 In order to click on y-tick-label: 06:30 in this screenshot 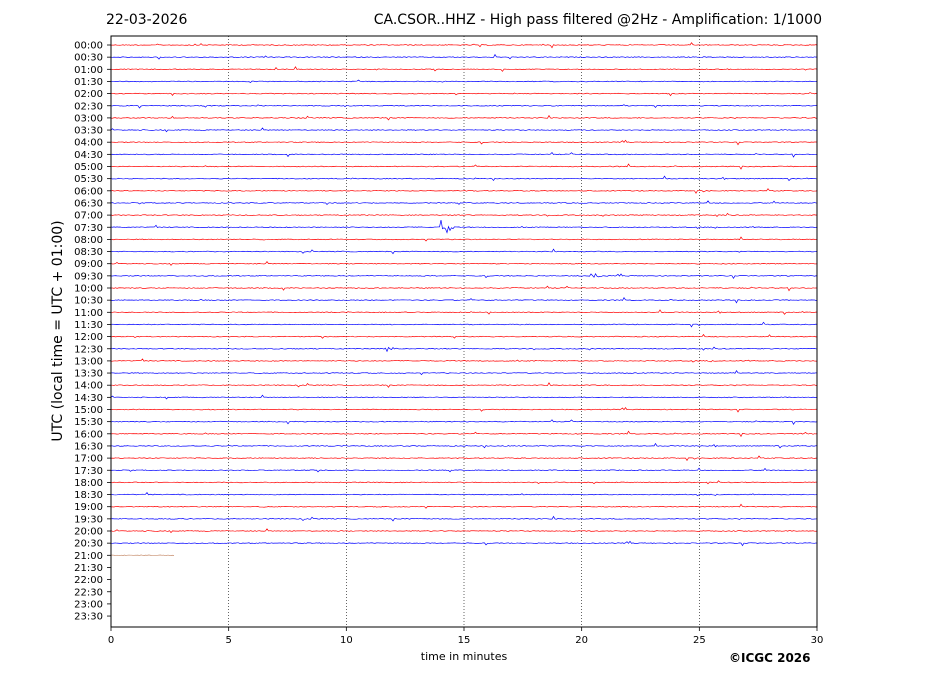, I will do `click(88, 203)`.